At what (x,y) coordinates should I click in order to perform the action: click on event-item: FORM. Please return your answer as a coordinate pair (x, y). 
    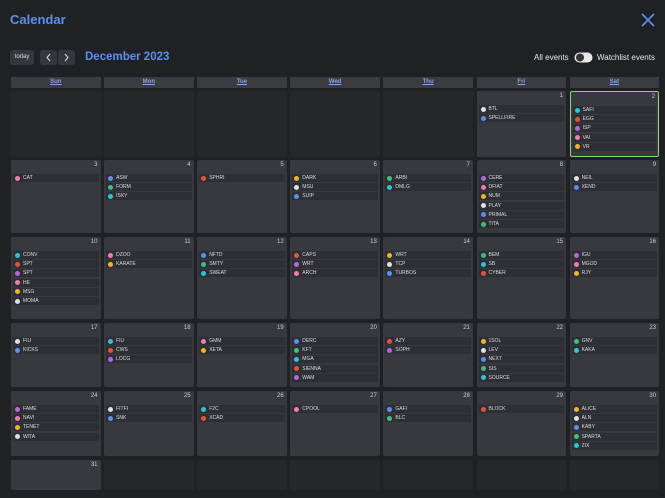
    Looking at the image, I should click on (149, 187).